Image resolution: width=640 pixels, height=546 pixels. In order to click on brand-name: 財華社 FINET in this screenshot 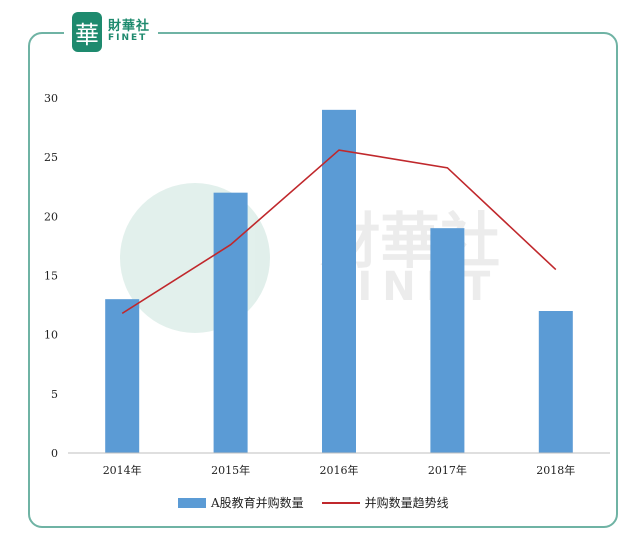, I will do `click(129, 31)`.